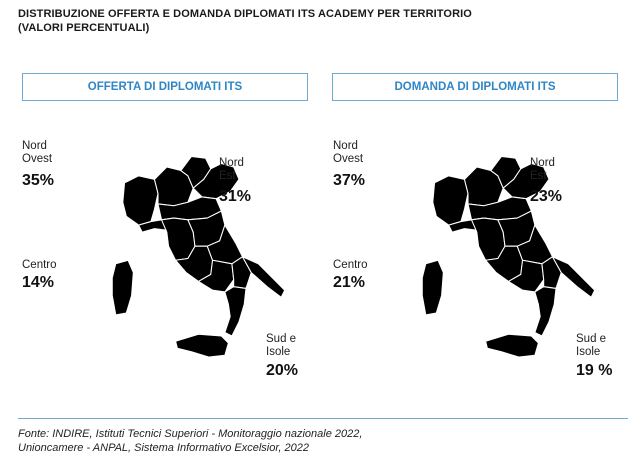 The image size is (640, 463). I want to click on domanda-panel-header: DOMANDA DI DIPLOMATI ITS, so click(475, 87).